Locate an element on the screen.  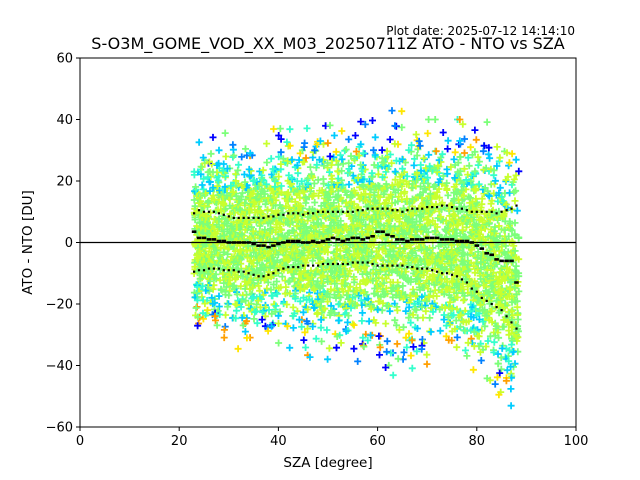
plot-date: Plot date: 2025-07-12 14:14:10 is located at coordinates (480, 31).